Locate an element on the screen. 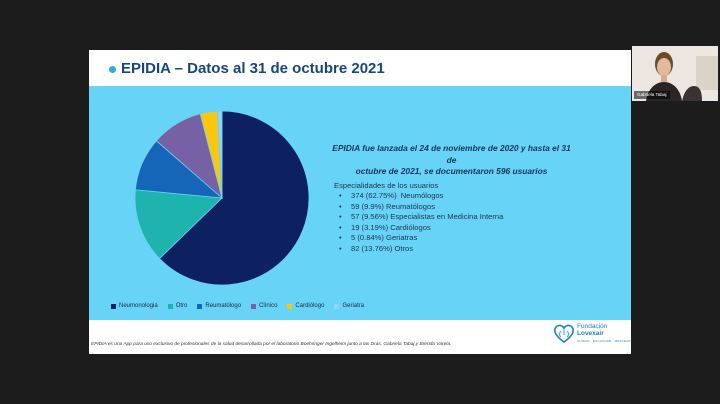 This screenshot has height=404, width=720. legend-label: Clínico is located at coordinates (268, 306).